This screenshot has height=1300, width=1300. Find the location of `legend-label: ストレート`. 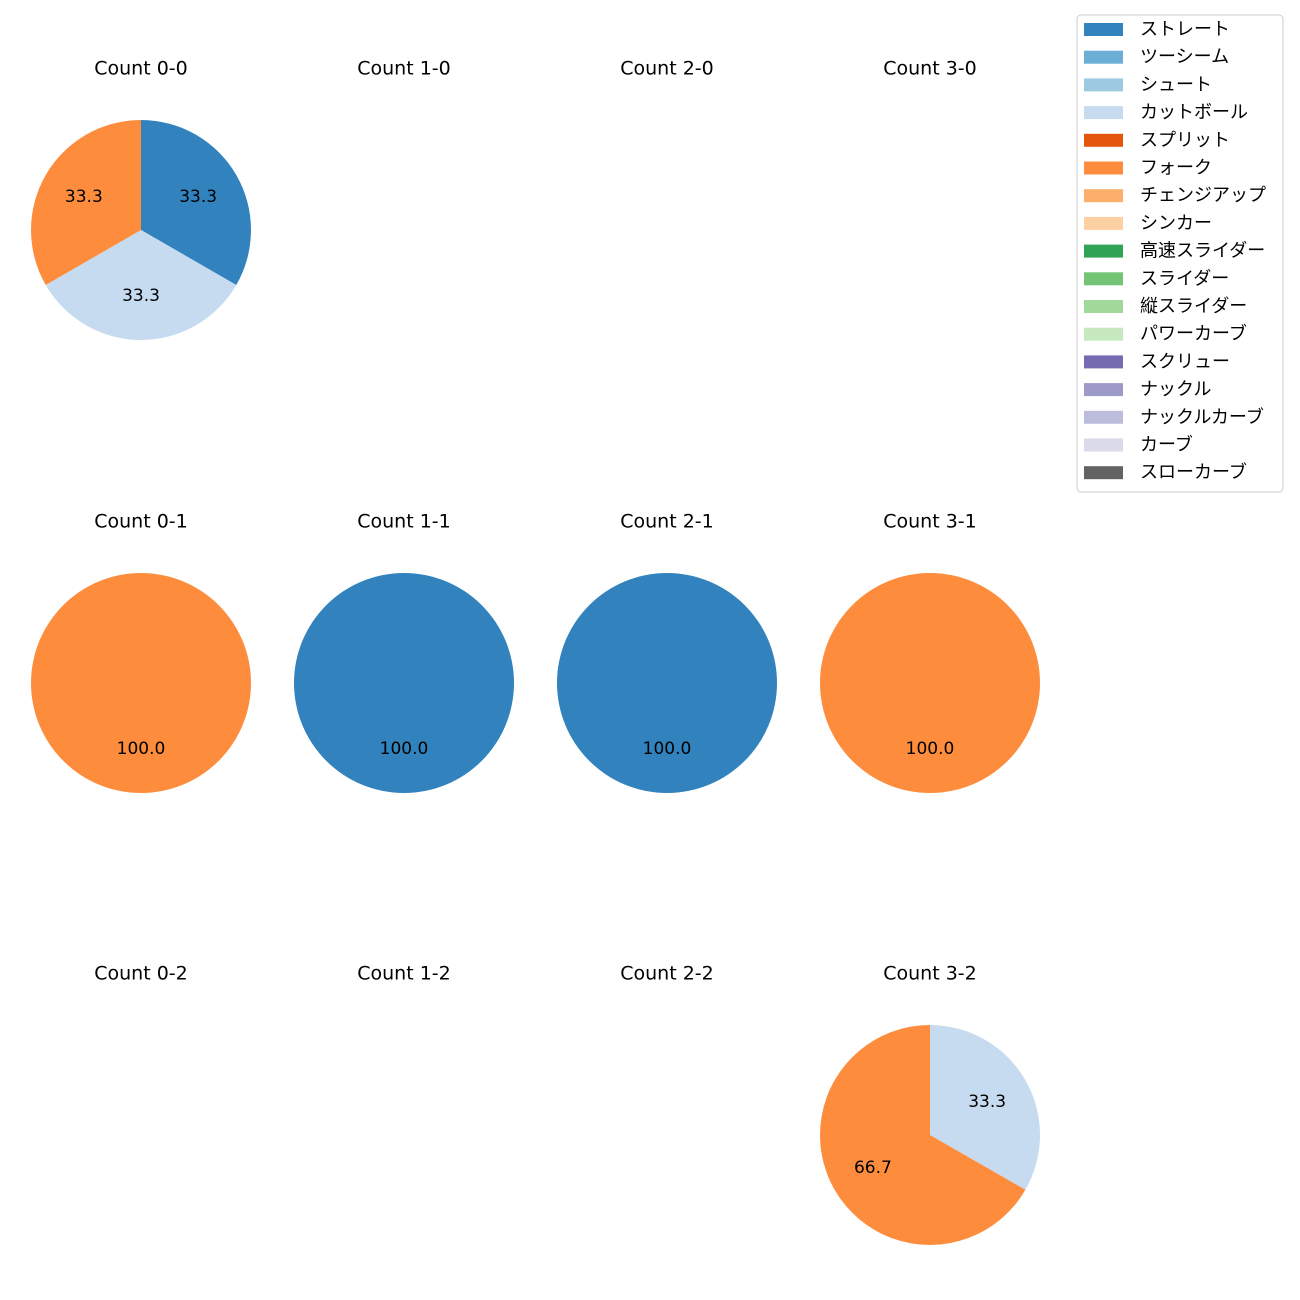

legend-label: ストレート is located at coordinates (1185, 29).